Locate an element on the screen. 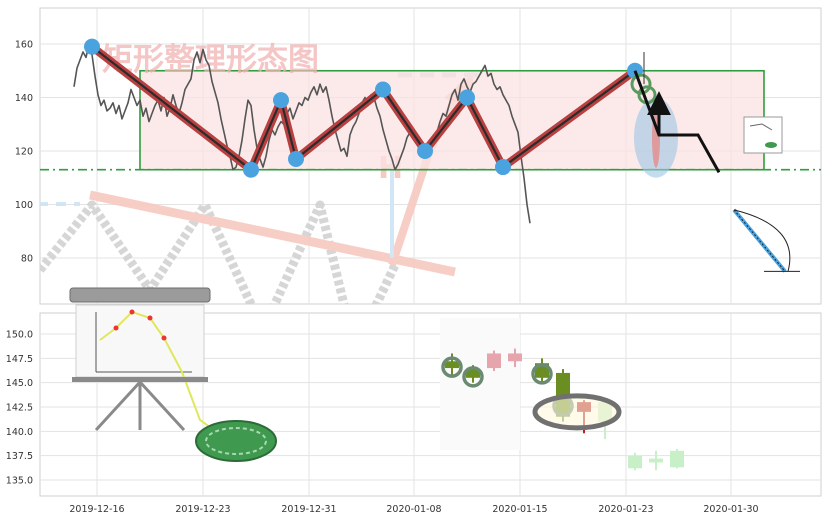 The width and height of the screenshot is (827, 520). y-tick-label: 80 is located at coordinates (27, 259).